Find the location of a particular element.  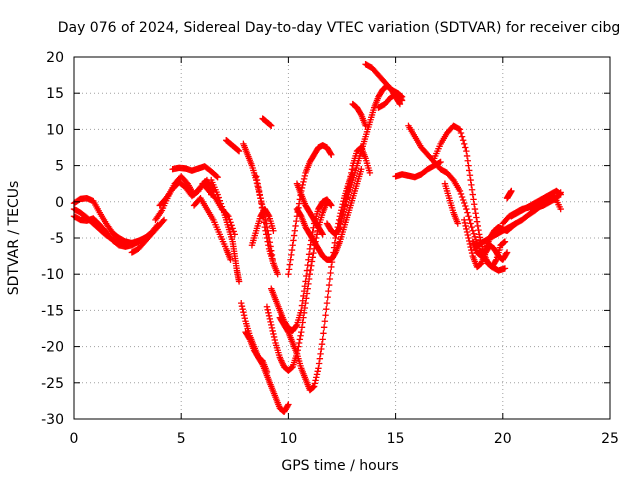

y-tick-label: -25 is located at coordinates (52, 384).